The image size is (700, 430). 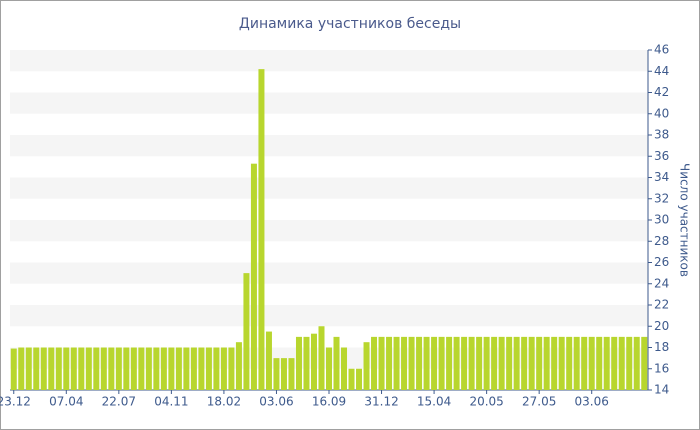 What do you see at coordinates (661, 347) in the screenshot?
I see `y-tick-label: 18` at bounding box center [661, 347].